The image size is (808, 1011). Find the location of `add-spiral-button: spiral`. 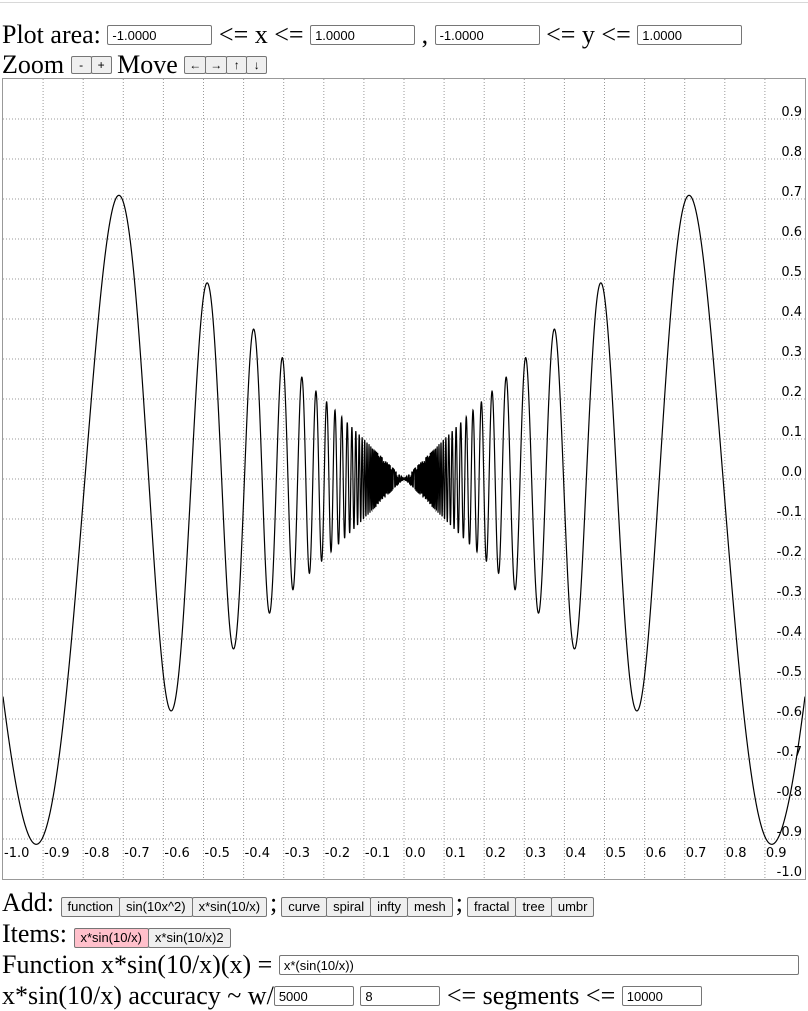

add-spiral-button: spiral is located at coordinates (349, 906).